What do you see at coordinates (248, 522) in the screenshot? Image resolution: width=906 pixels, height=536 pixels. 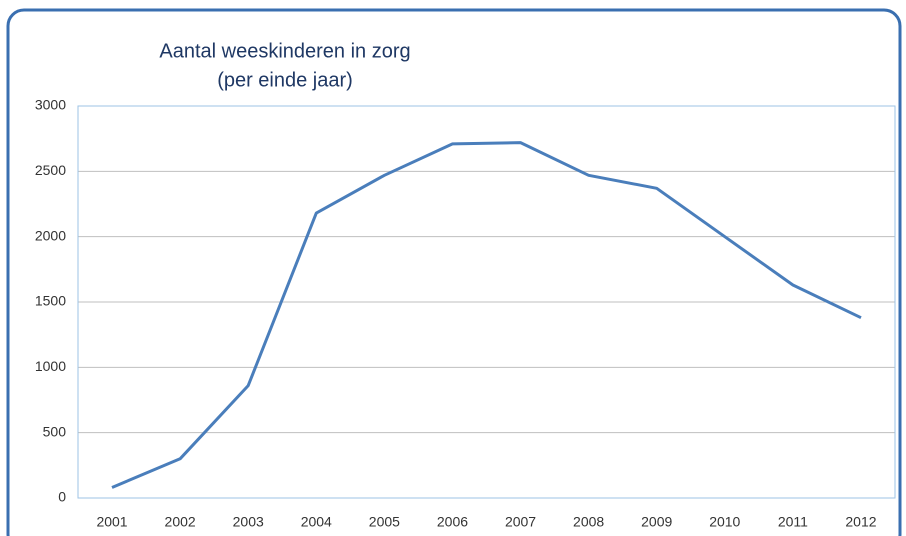 I see `x-tick-label: 2003` at bounding box center [248, 522].